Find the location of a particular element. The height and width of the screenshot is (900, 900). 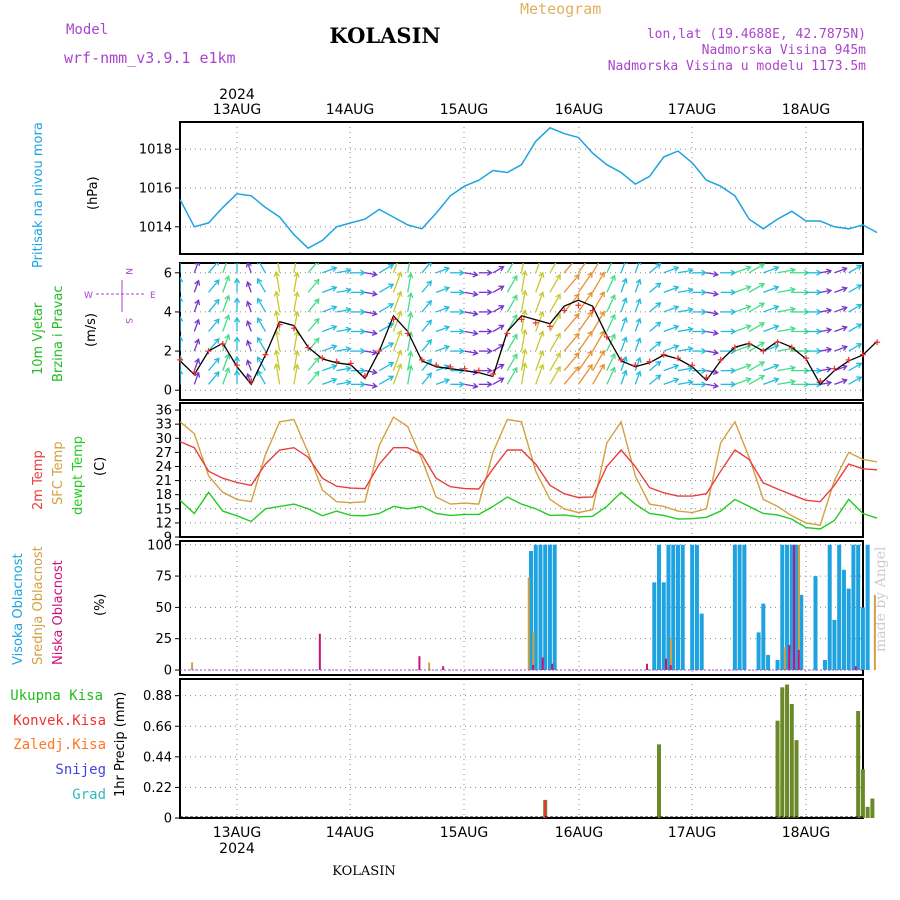

legend-hail: Grad is located at coordinates (89, 795).